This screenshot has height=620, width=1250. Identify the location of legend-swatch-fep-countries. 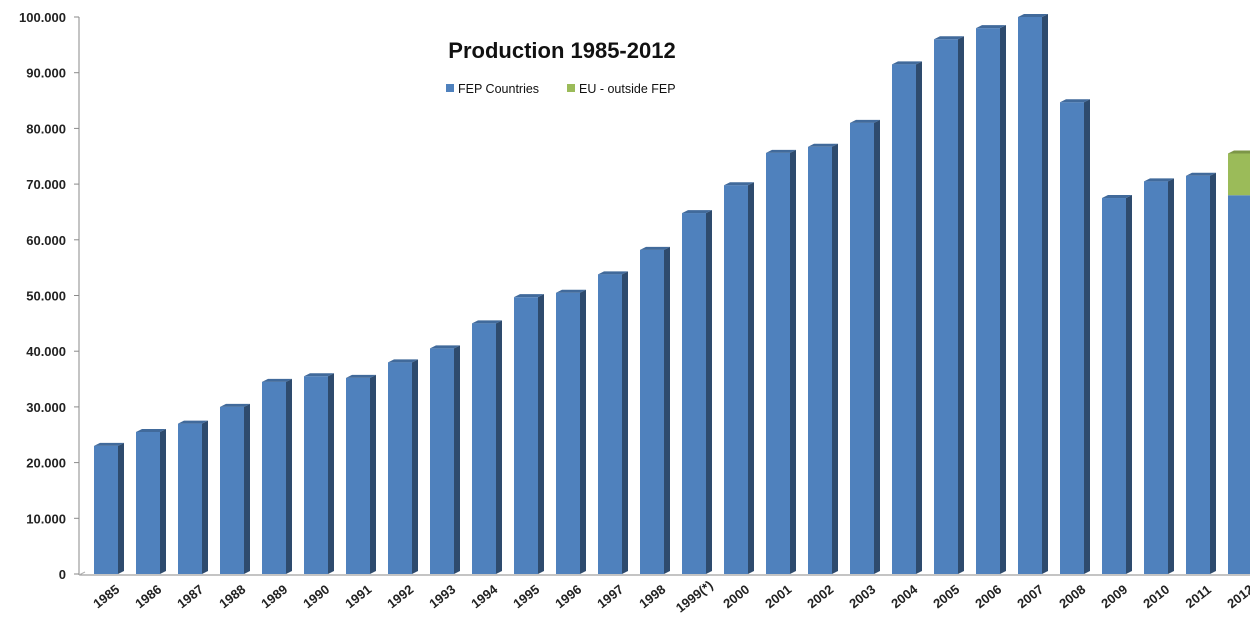
(450, 88).